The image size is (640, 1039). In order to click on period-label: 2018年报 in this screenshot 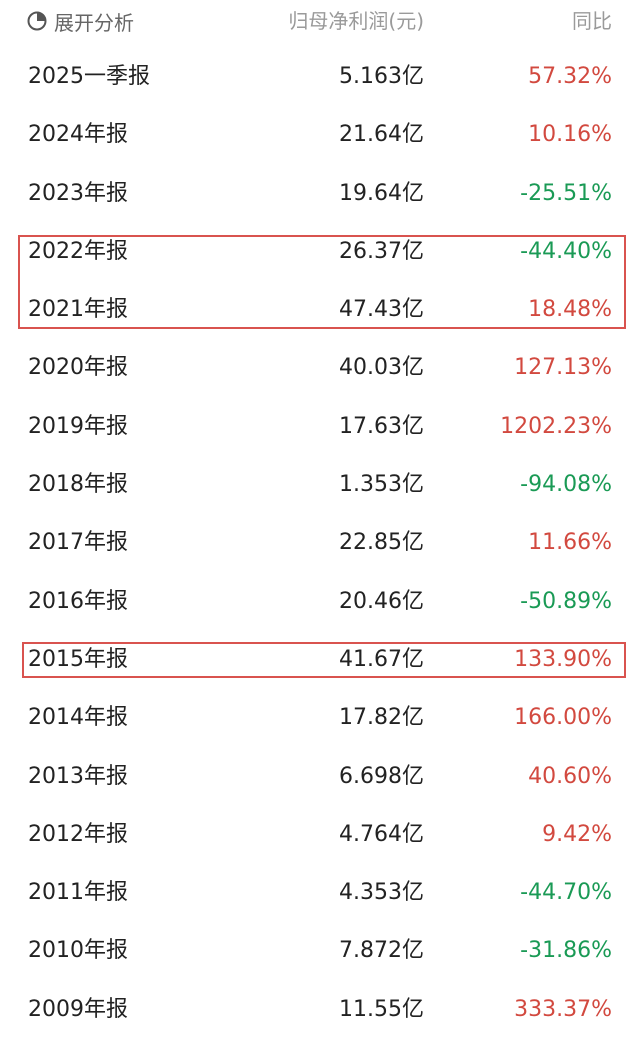, I will do `click(78, 485)`.